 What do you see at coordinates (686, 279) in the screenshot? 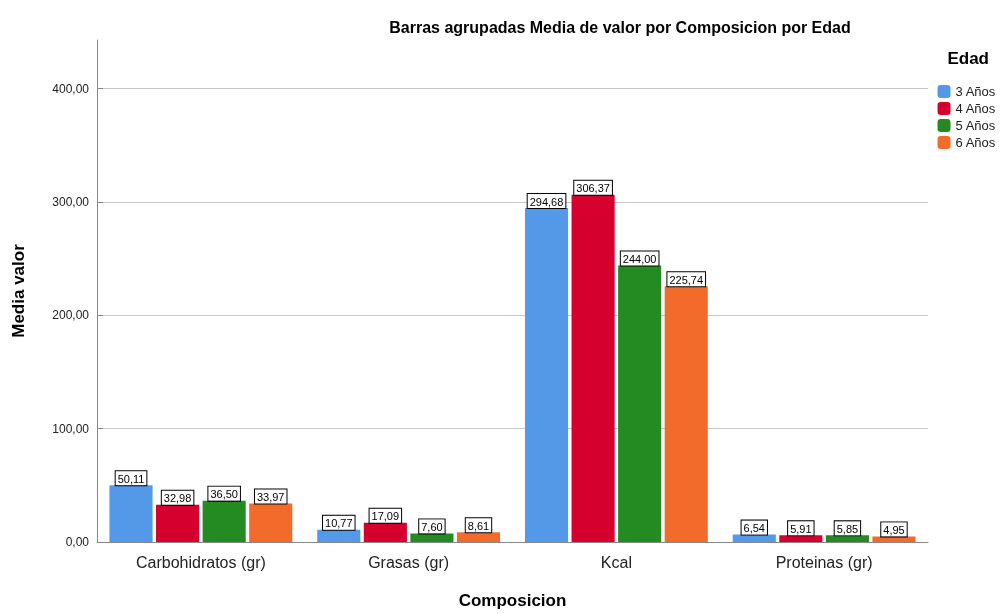
I see `data-label: 225,74` at bounding box center [686, 279].